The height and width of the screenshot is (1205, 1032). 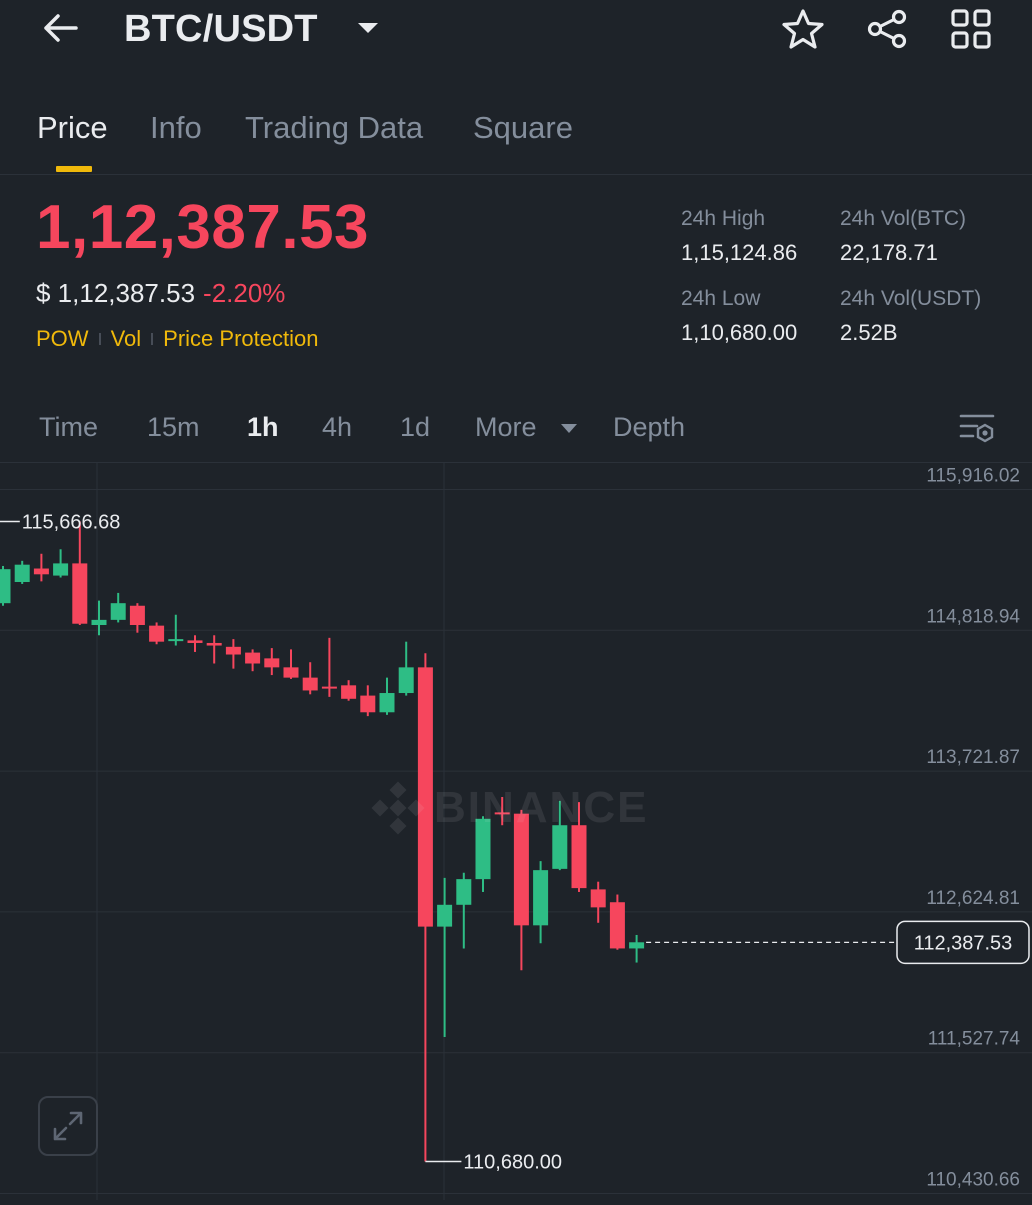 I want to click on interval-1d: 1d, so click(x=415, y=427).